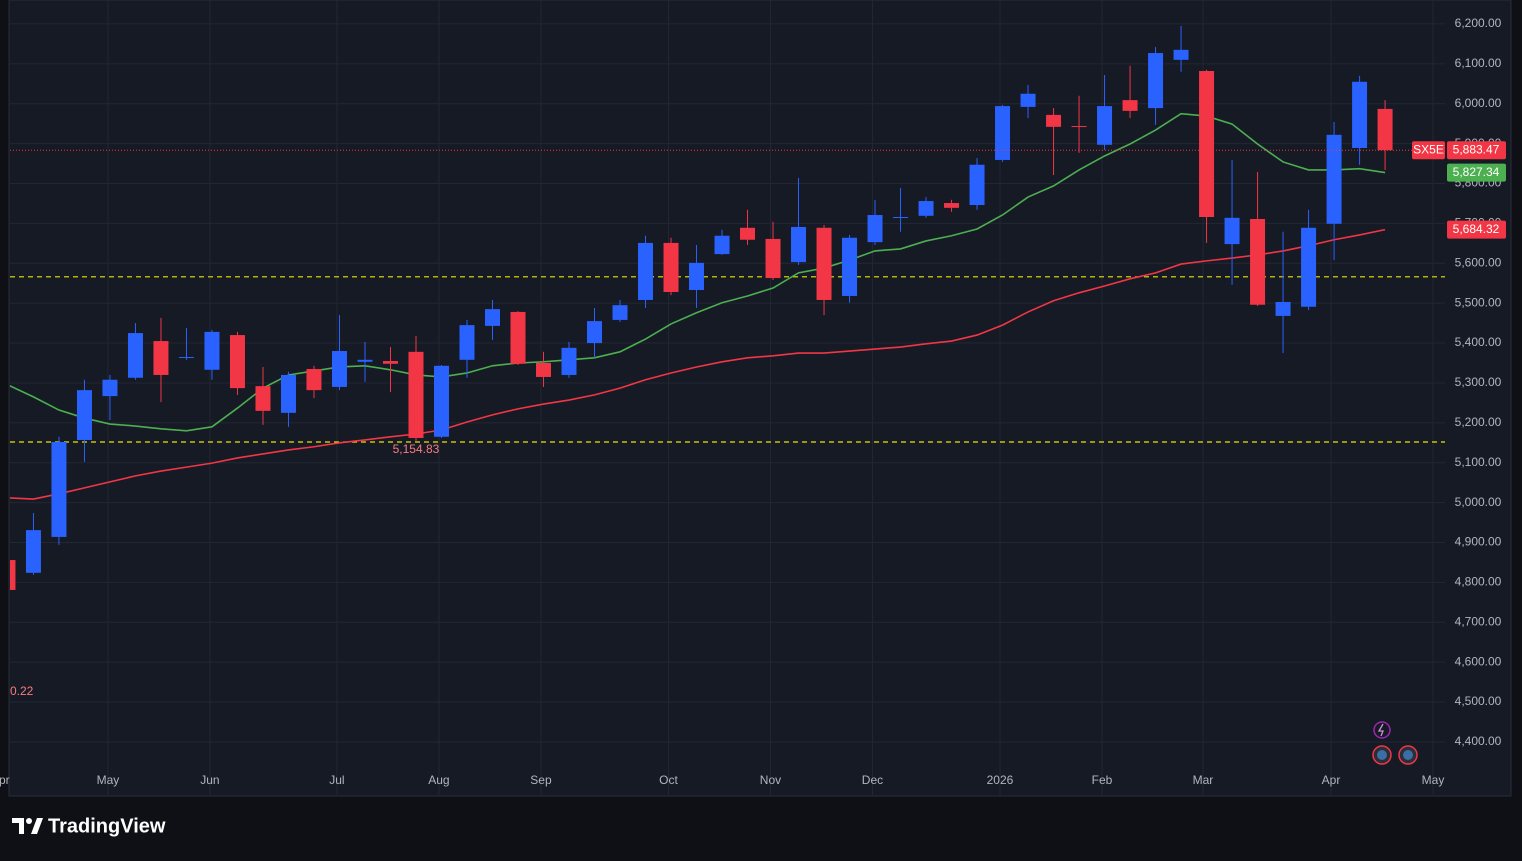 The width and height of the screenshot is (1522, 861). I want to click on x-tick-label: Nov, so click(770, 780).